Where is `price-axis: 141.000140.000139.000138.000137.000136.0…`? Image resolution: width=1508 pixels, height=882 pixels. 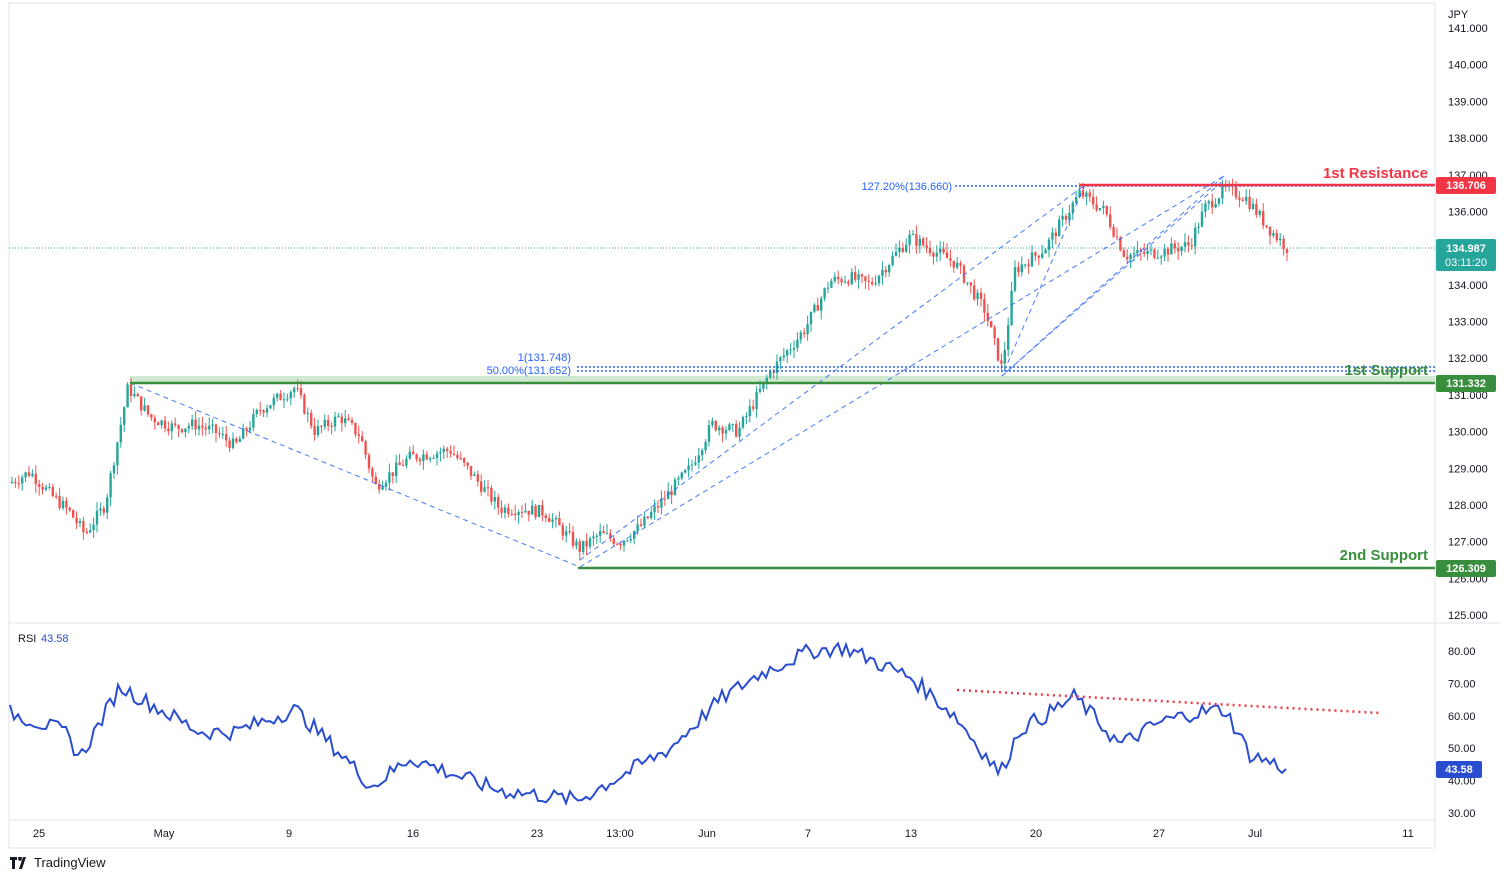
price-axis: 141.000140.000139.000138.000137.000136.0… is located at coordinates (1468, 322).